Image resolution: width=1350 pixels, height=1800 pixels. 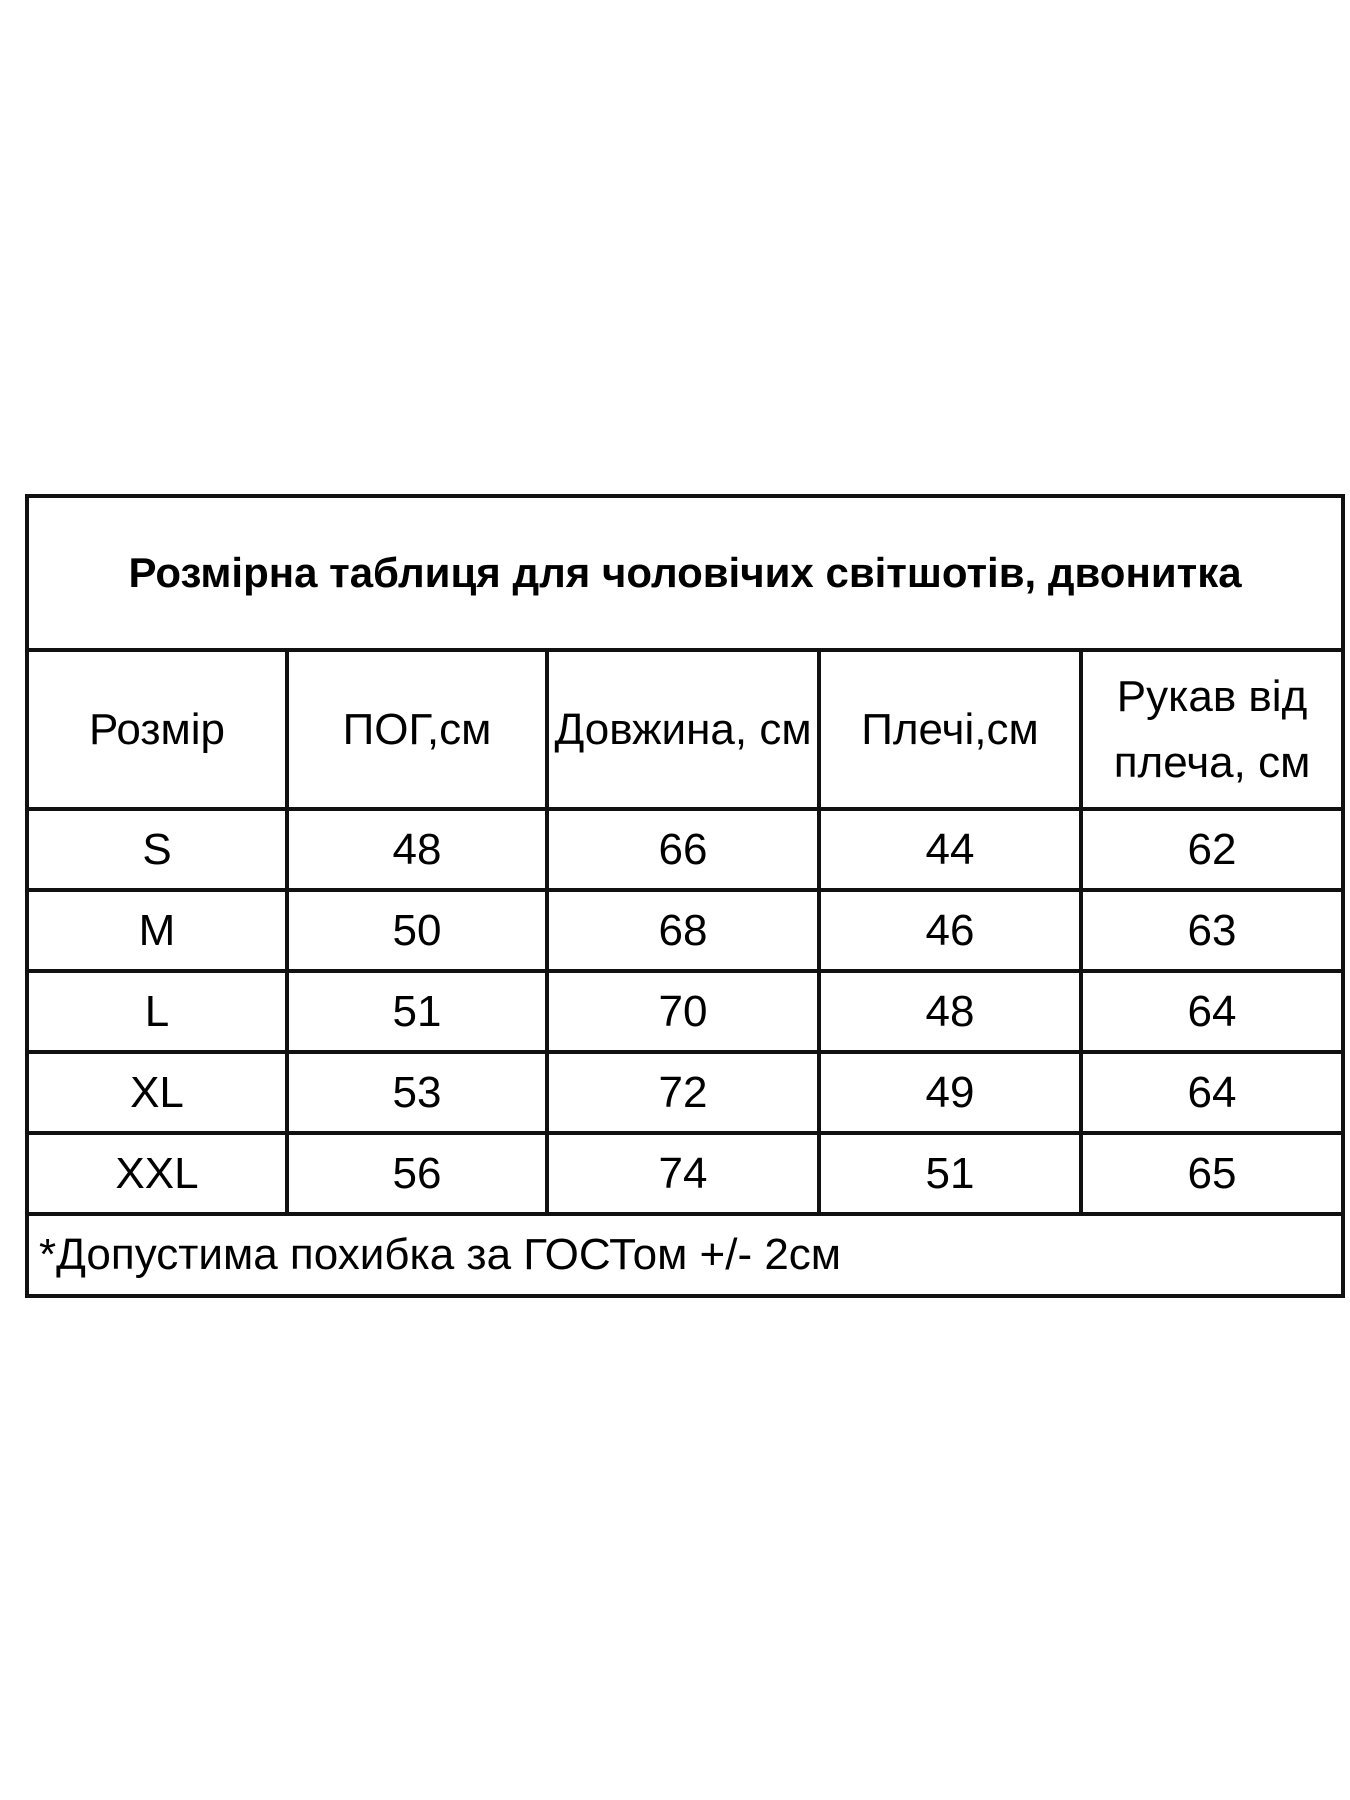 I want to click on size-cell: M, so click(x=157, y=930).